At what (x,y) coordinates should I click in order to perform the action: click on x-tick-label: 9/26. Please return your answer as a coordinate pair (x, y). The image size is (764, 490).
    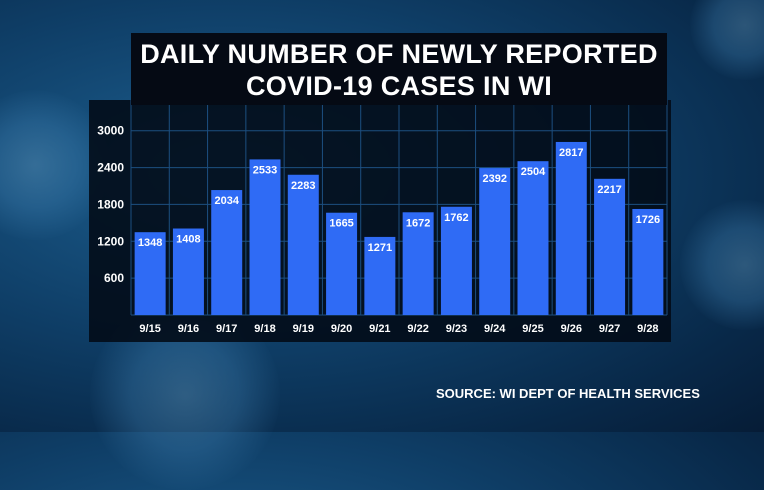
    Looking at the image, I should click on (571, 329).